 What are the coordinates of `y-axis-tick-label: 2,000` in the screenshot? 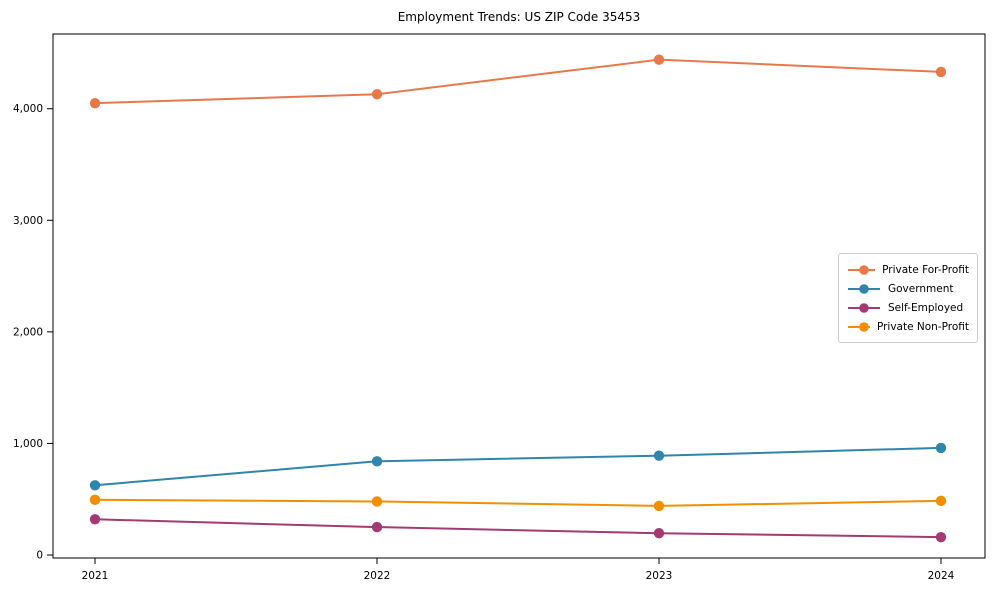 It's located at (28, 332).